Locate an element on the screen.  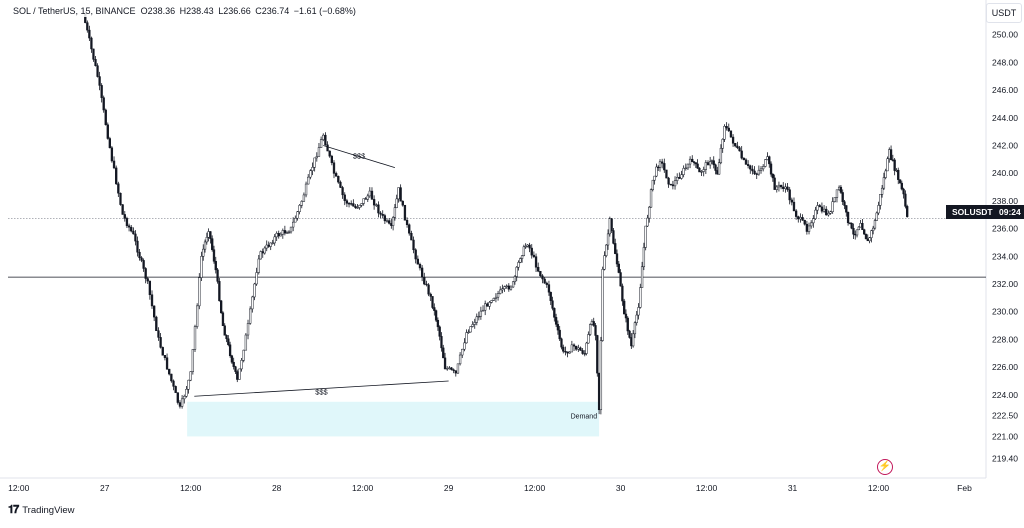
x-tick-label: 12:00 is located at coordinates (363, 488).